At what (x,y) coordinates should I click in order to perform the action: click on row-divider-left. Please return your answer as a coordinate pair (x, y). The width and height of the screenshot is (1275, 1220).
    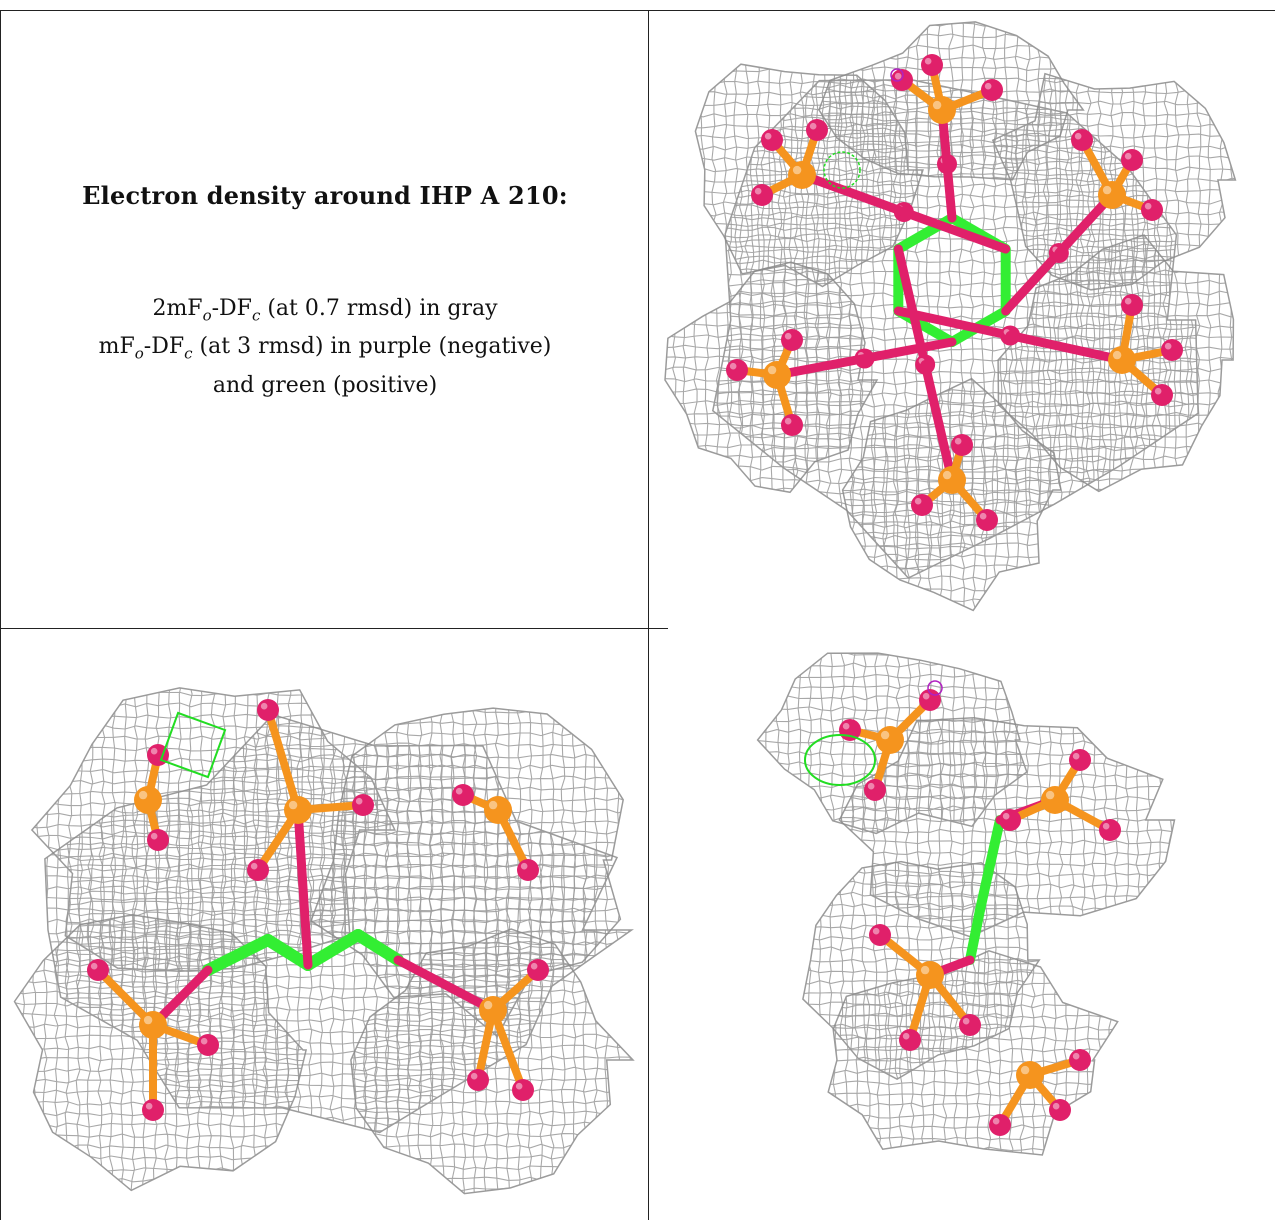
    Looking at the image, I should click on (324, 628).